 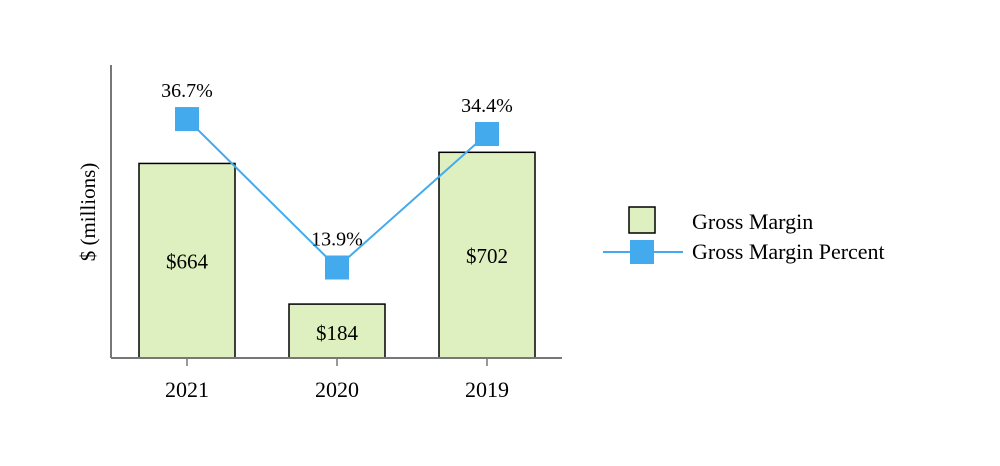 I want to click on bar-value-label-2021: $664, so click(x=187, y=262).